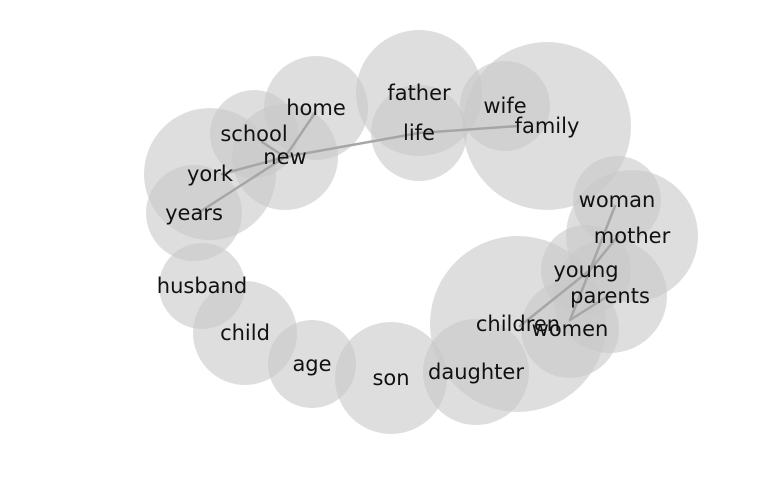  What do you see at coordinates (253, 134) in the screenshot?
I see `label-school: school` at bounding box center [253, 134].